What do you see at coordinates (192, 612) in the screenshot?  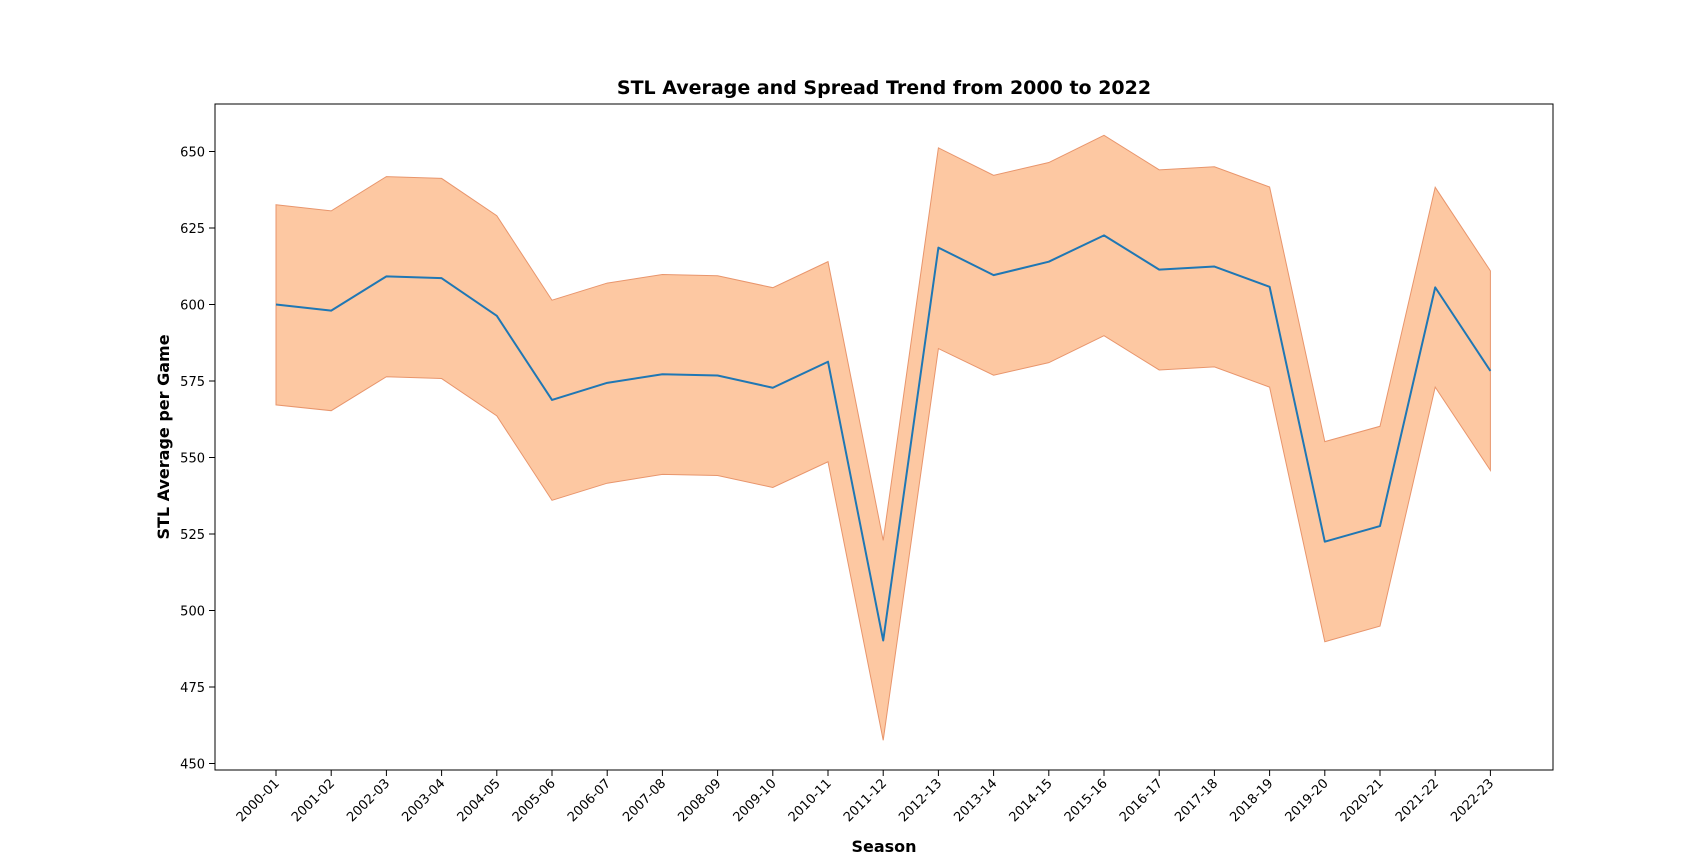 I see `y-tick-label: 500` at bounding box center [192, 612].